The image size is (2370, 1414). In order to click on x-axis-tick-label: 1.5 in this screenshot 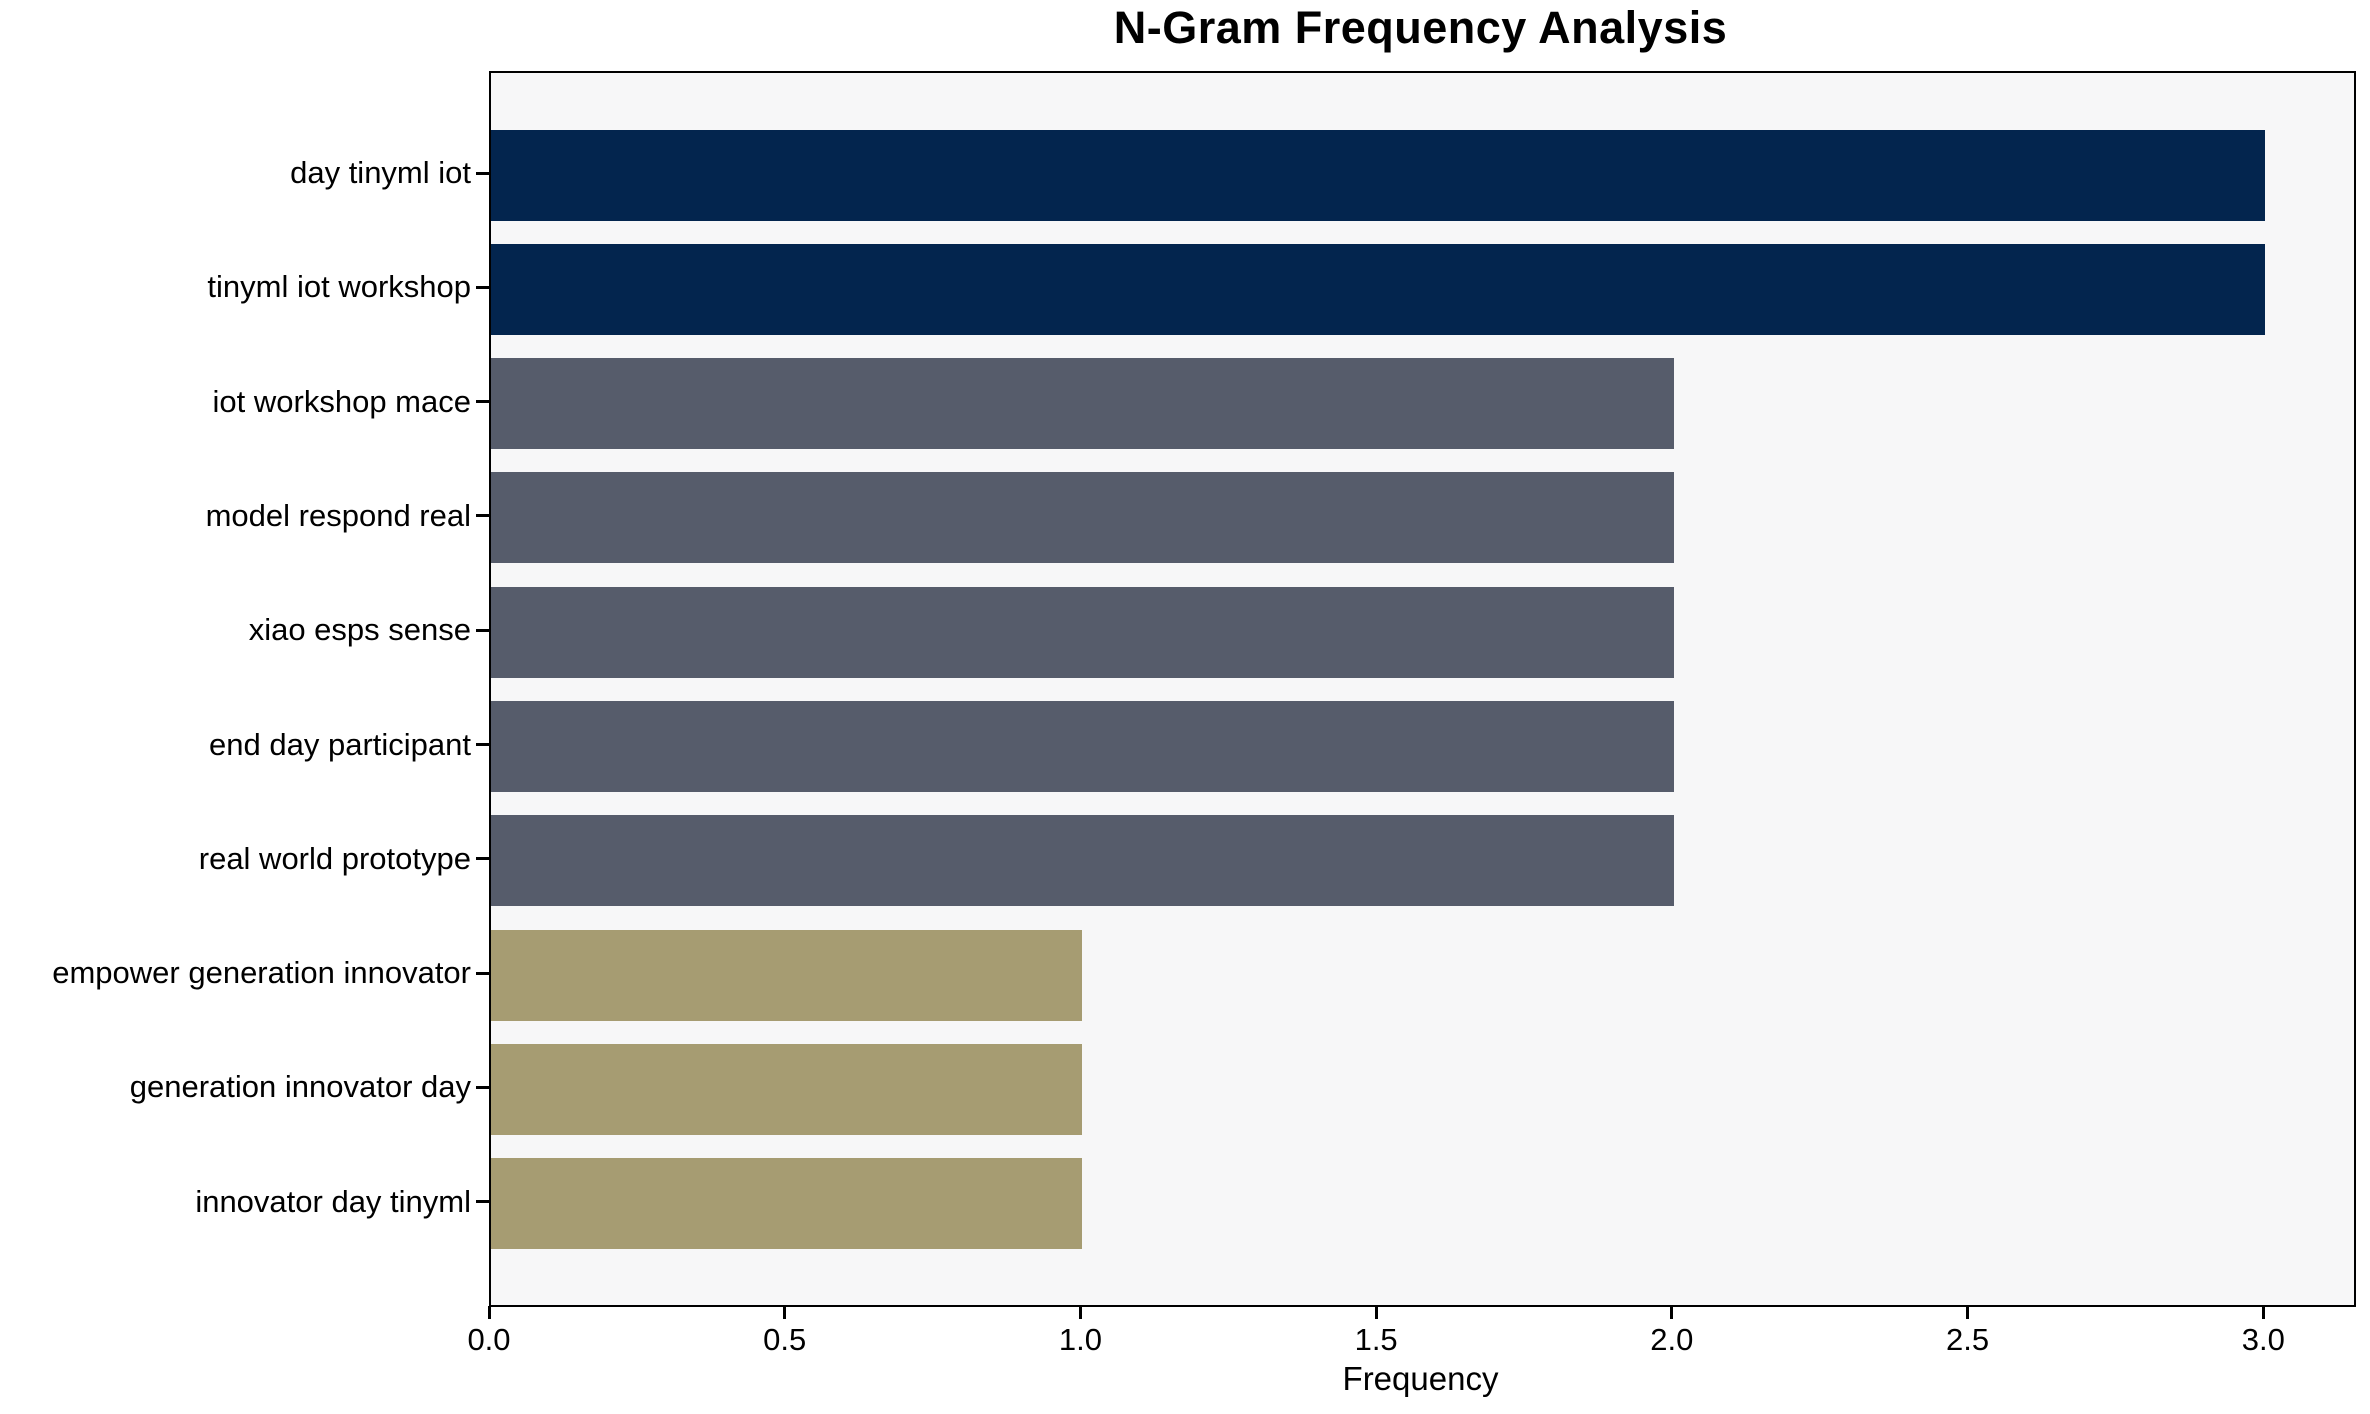, I will do `click(1376, 1339)`.